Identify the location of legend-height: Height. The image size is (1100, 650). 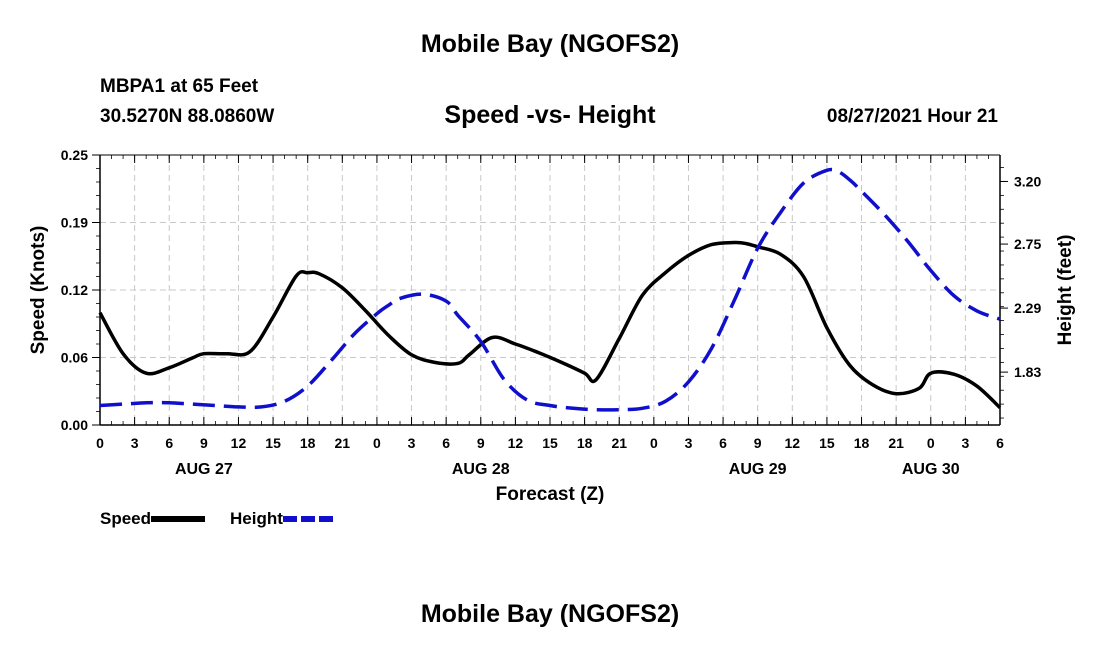
(283, 519).